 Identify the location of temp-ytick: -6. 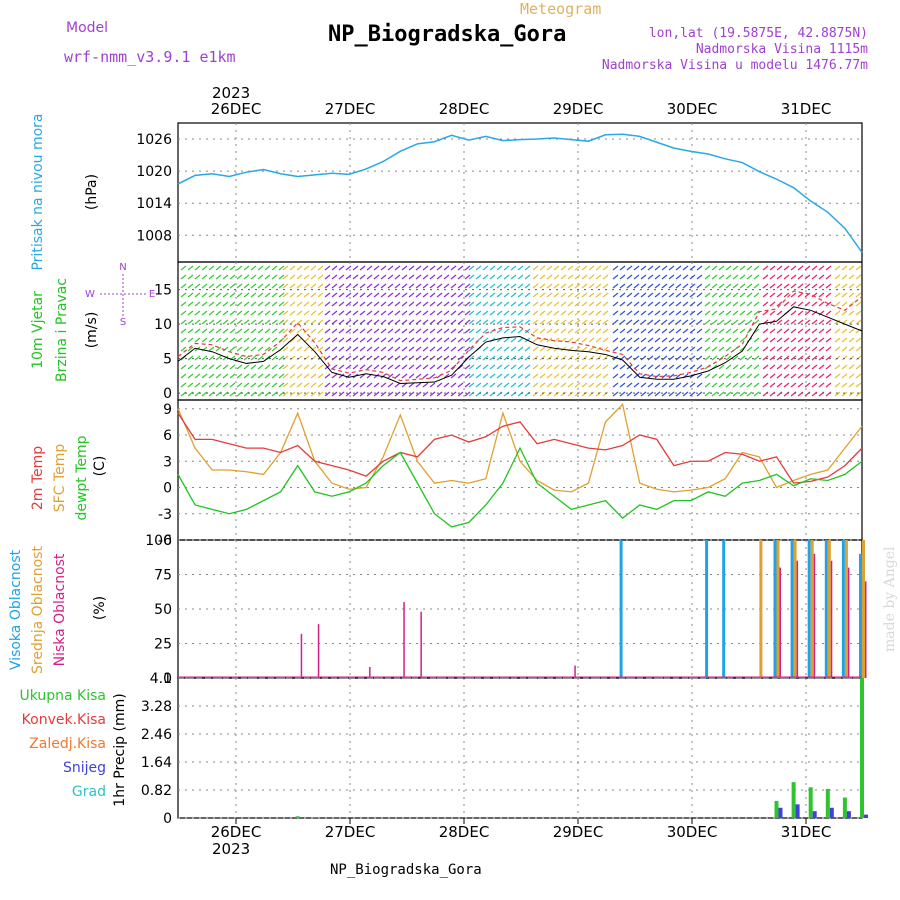
(165, 541).